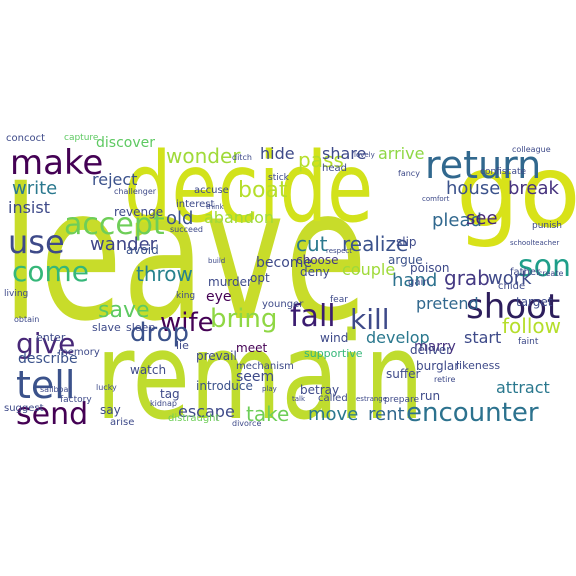 This screenshot has width=576, height=576. What do you see at coordinates (135, 191) in the screenshot?
I see `word-challenger: challenger` at bounding box center [135, 191].